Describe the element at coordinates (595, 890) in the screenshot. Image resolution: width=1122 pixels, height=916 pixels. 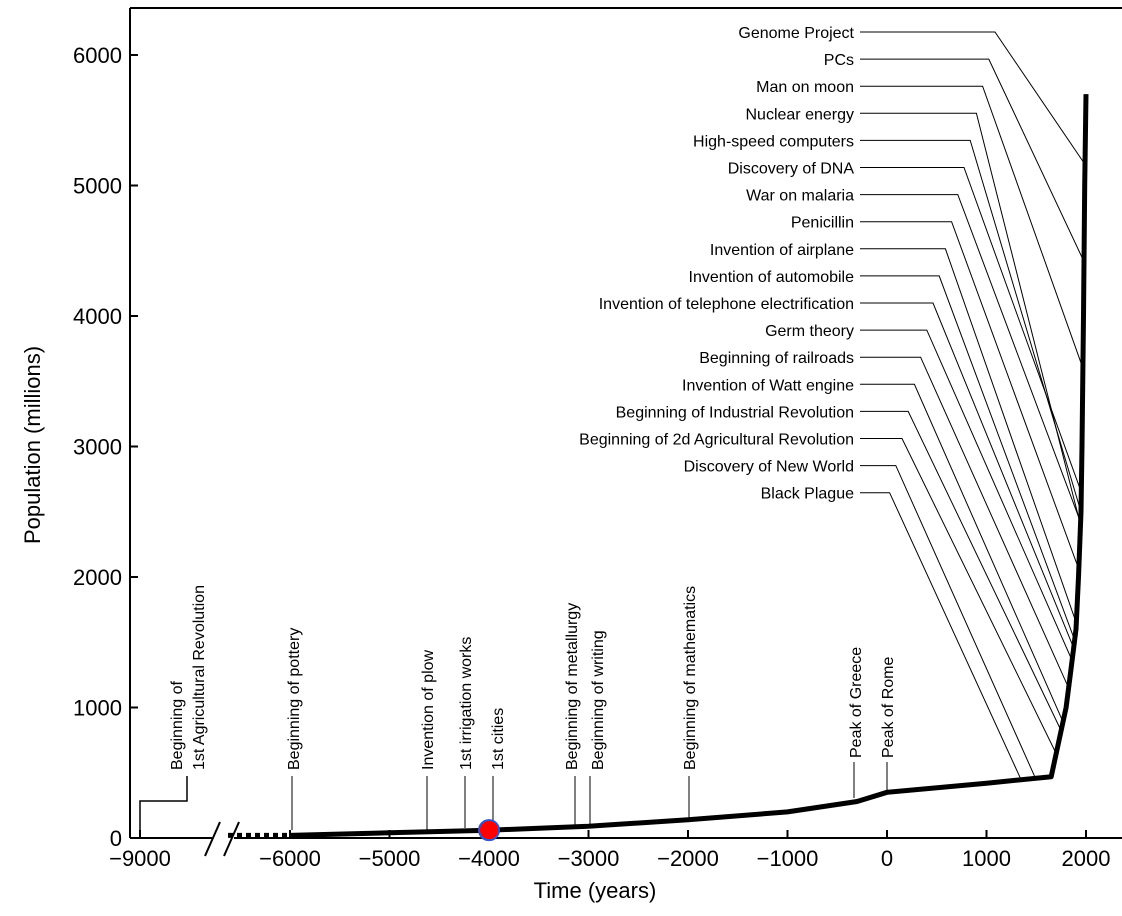
I see `x-axis-title: Time (years)` at that location.